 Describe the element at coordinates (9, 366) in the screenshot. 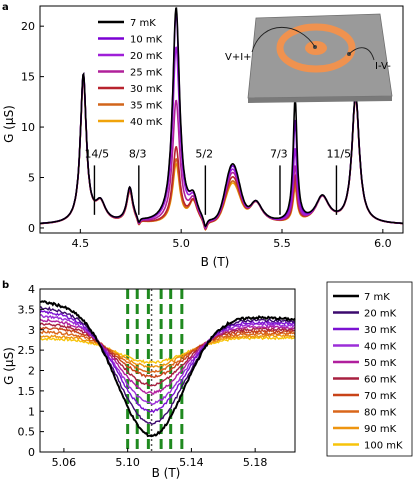

I see `panel-b-ylabel: G (μS)` at that location.